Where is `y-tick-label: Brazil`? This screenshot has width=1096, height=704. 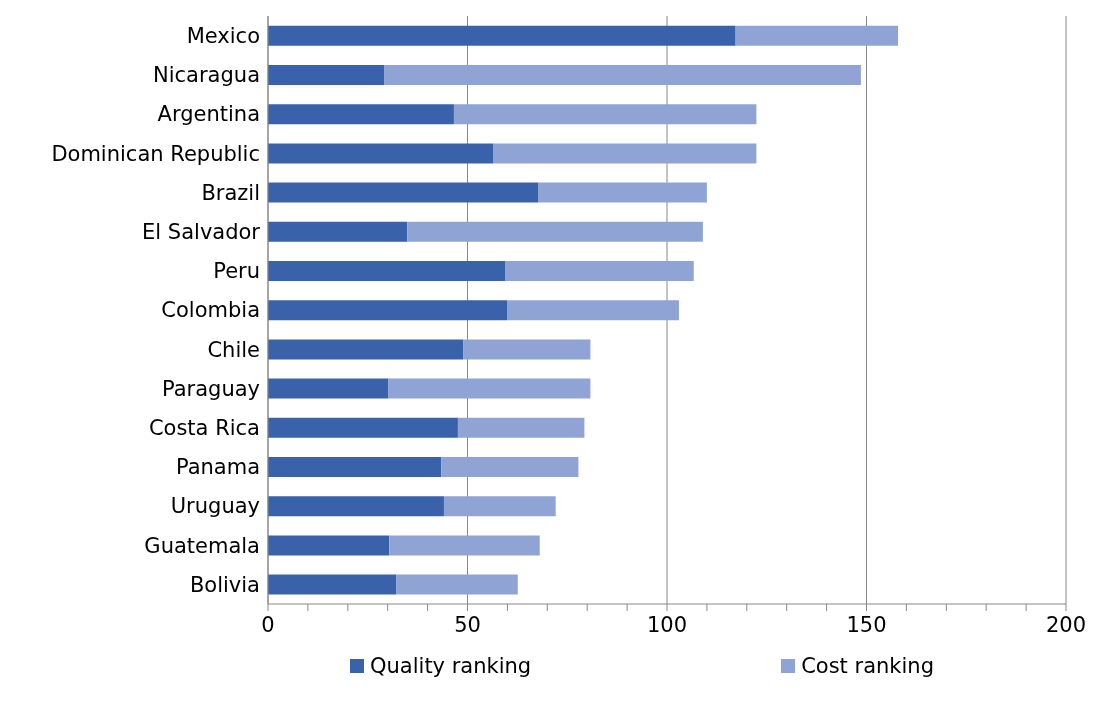 y-tick-label: Brazil is located at coordinates (230, 192).